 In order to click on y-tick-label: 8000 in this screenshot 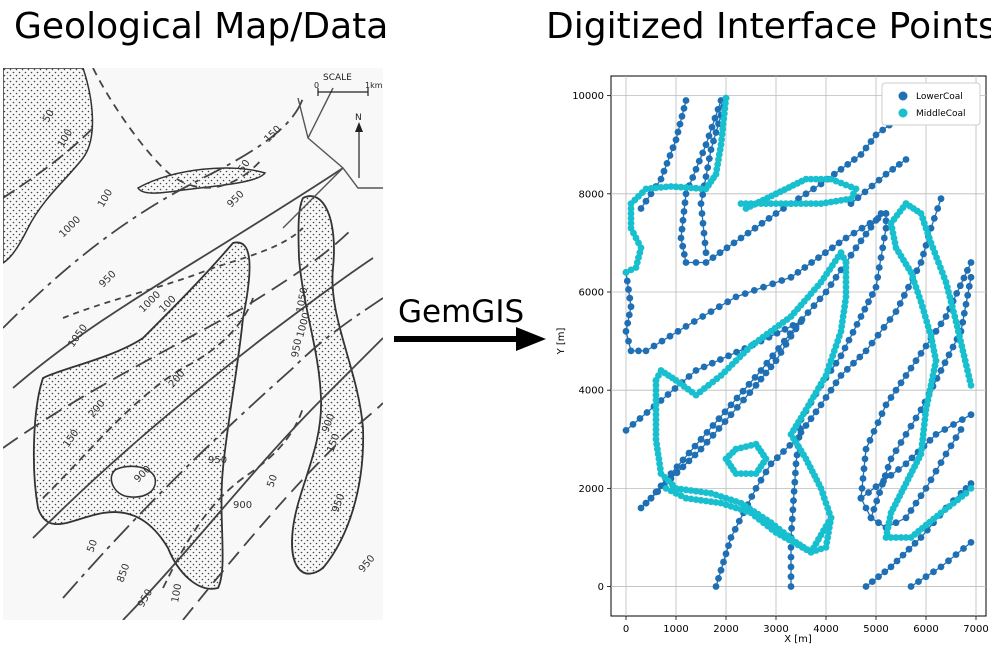, I will do `click(591, 194)`.